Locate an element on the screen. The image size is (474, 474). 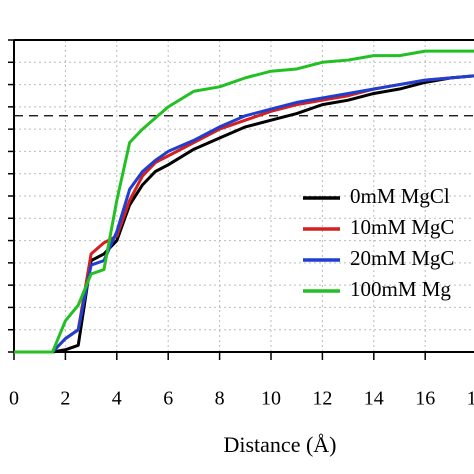
x-tick-label: 12 is located at coordinates (322, 399).